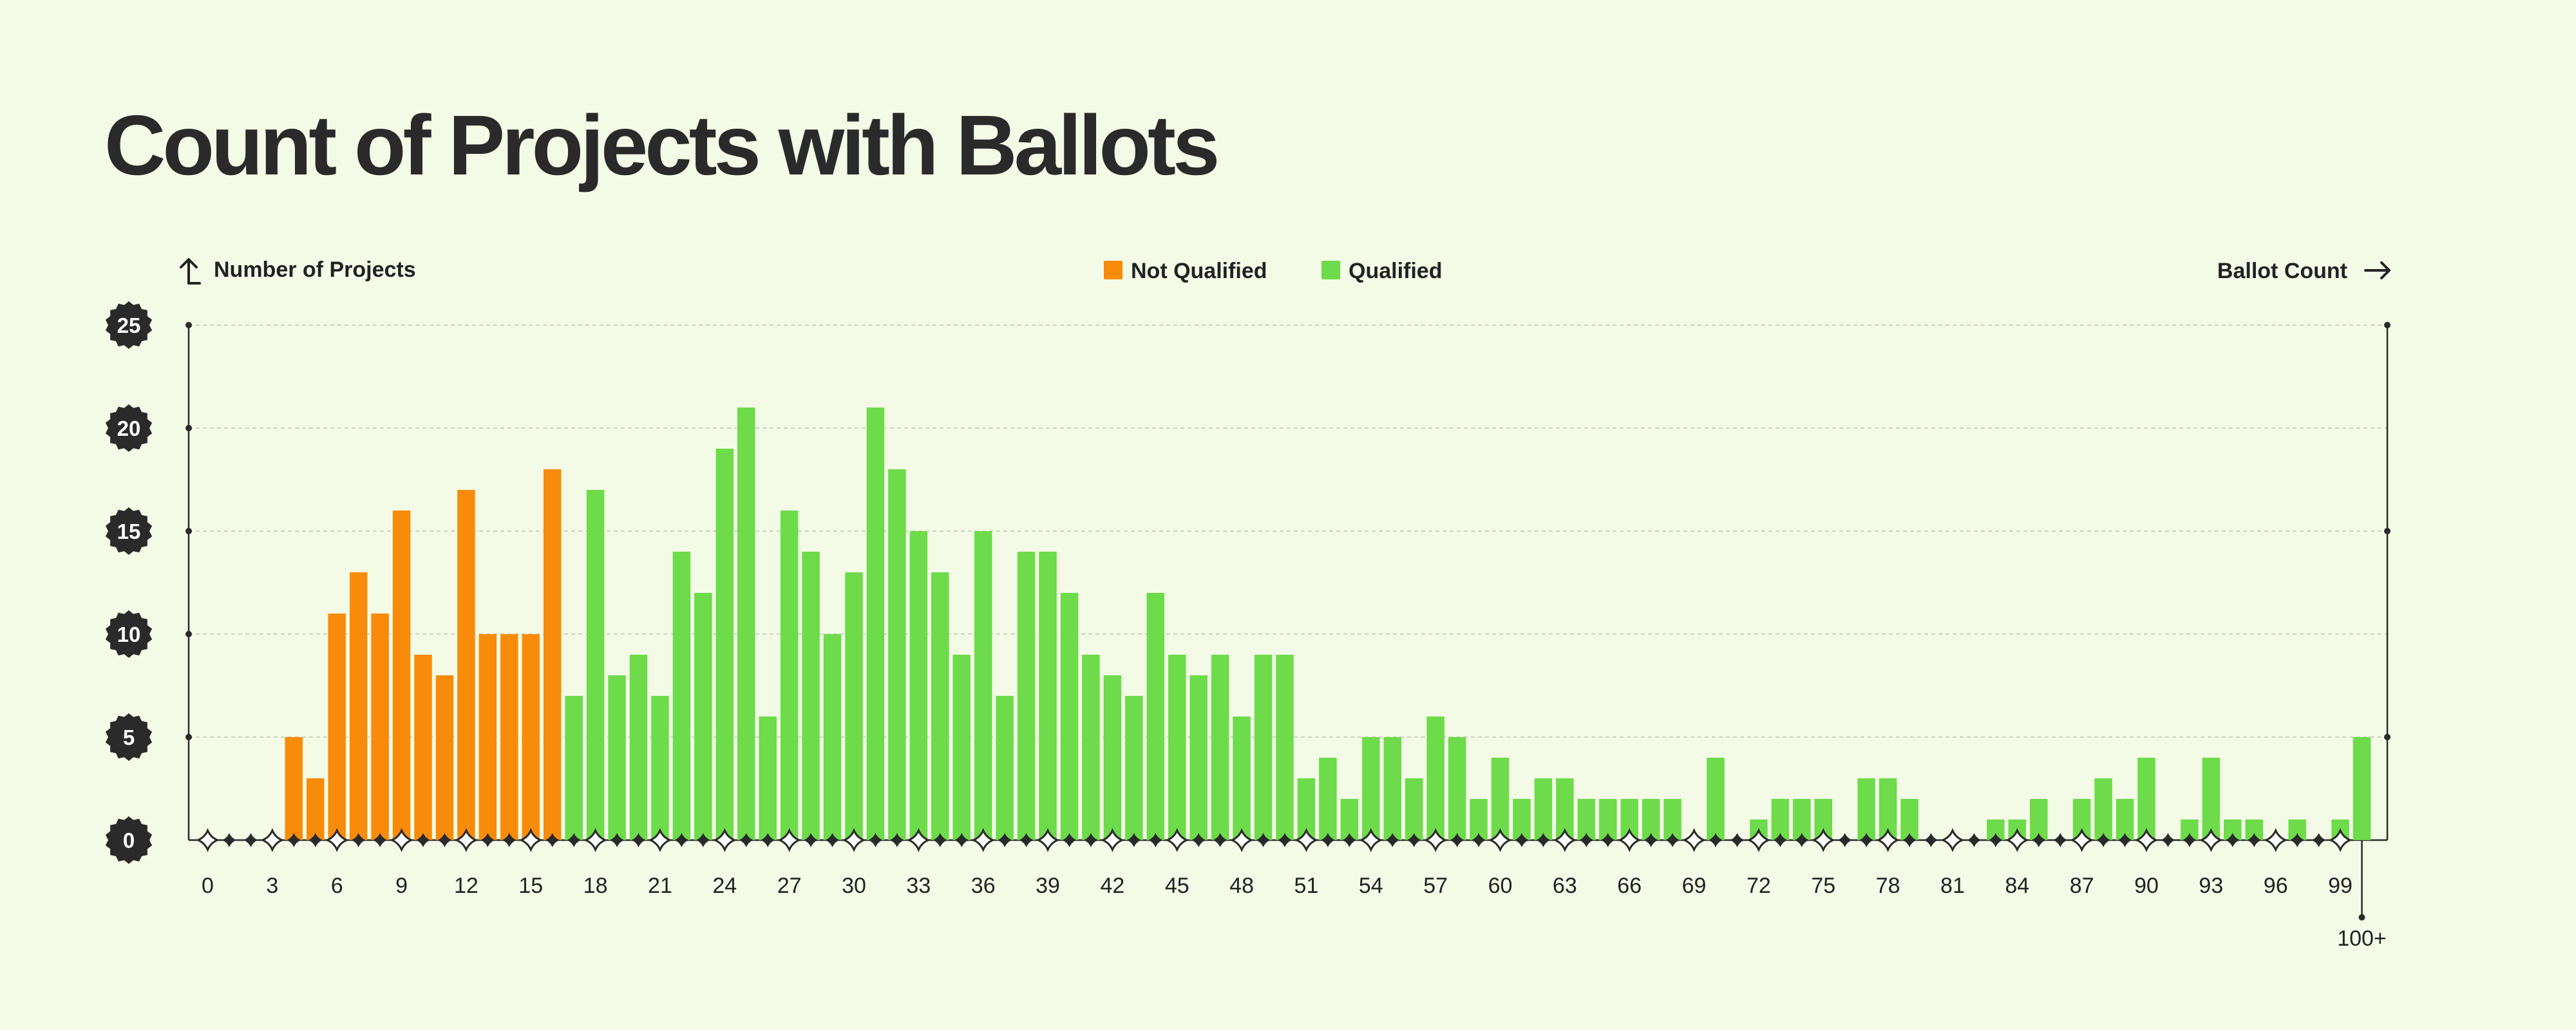  I want to click on x-tick-label: 99, so click(2340, 886).